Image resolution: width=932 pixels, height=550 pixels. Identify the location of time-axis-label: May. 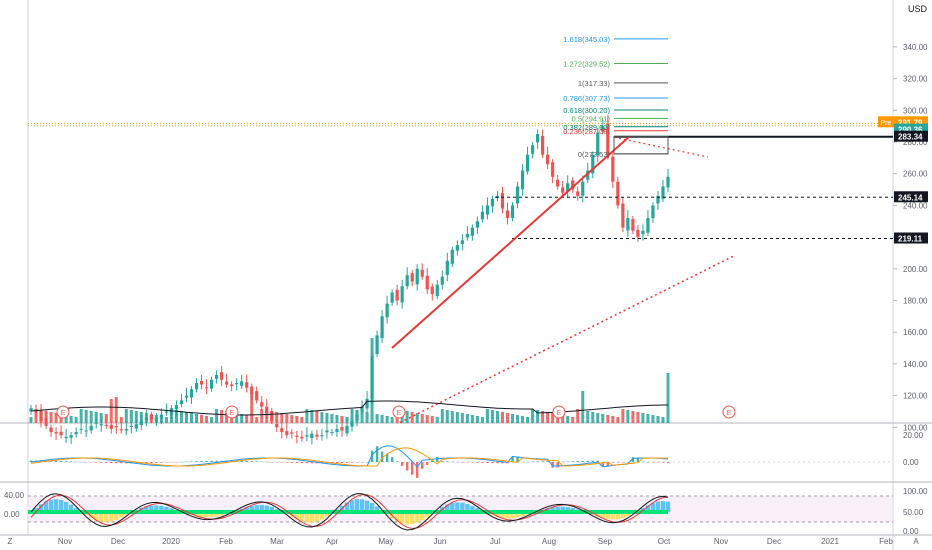
(385, 541).